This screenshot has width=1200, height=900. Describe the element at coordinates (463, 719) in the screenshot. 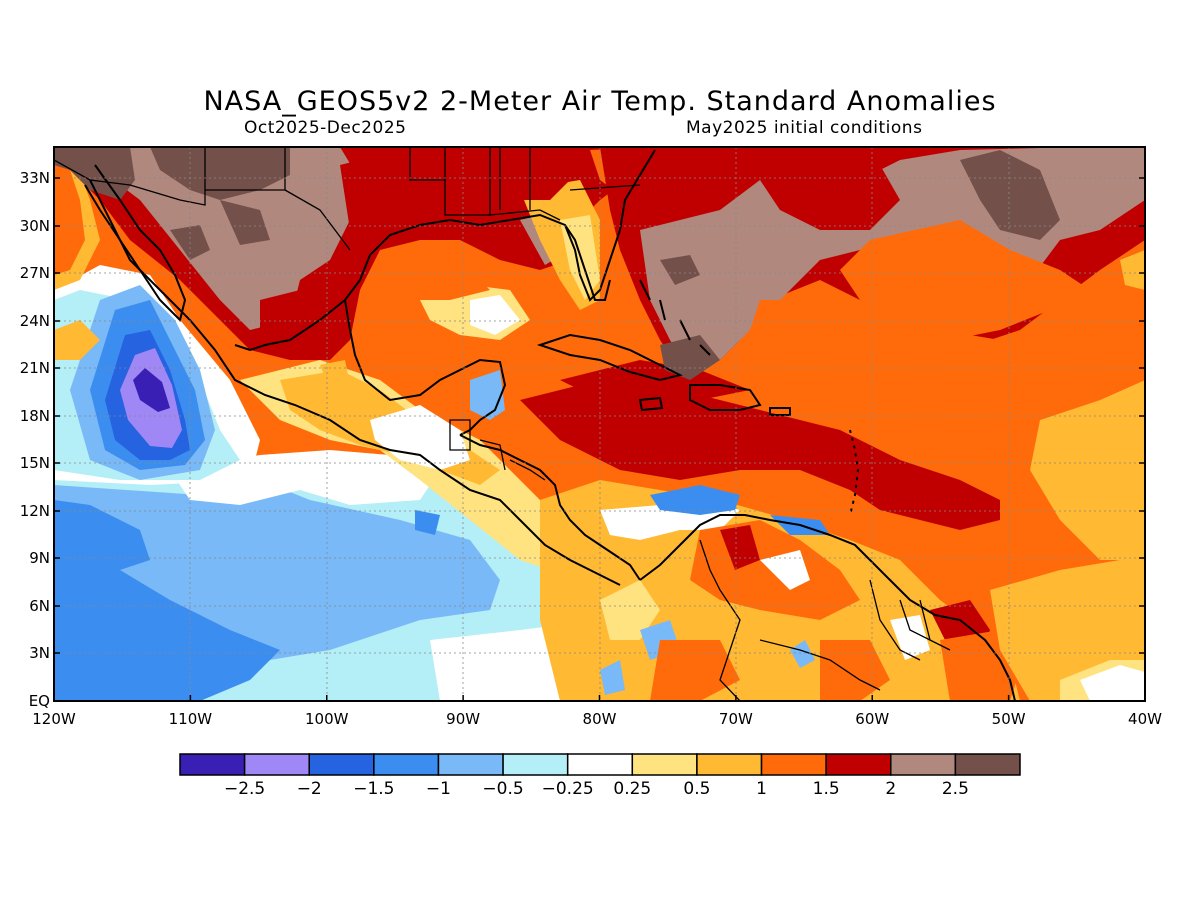

I see `lon-tick-label: 90W` at that location.